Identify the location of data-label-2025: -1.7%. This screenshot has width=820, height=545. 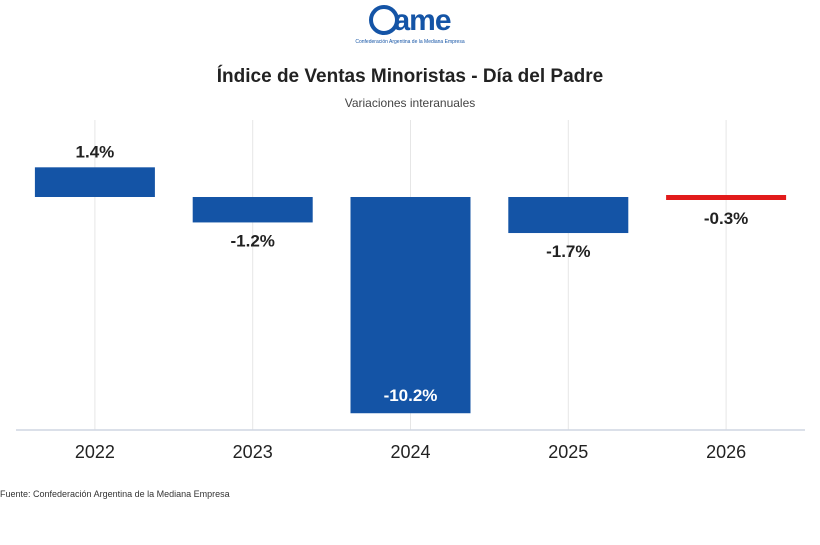
(568, 251).